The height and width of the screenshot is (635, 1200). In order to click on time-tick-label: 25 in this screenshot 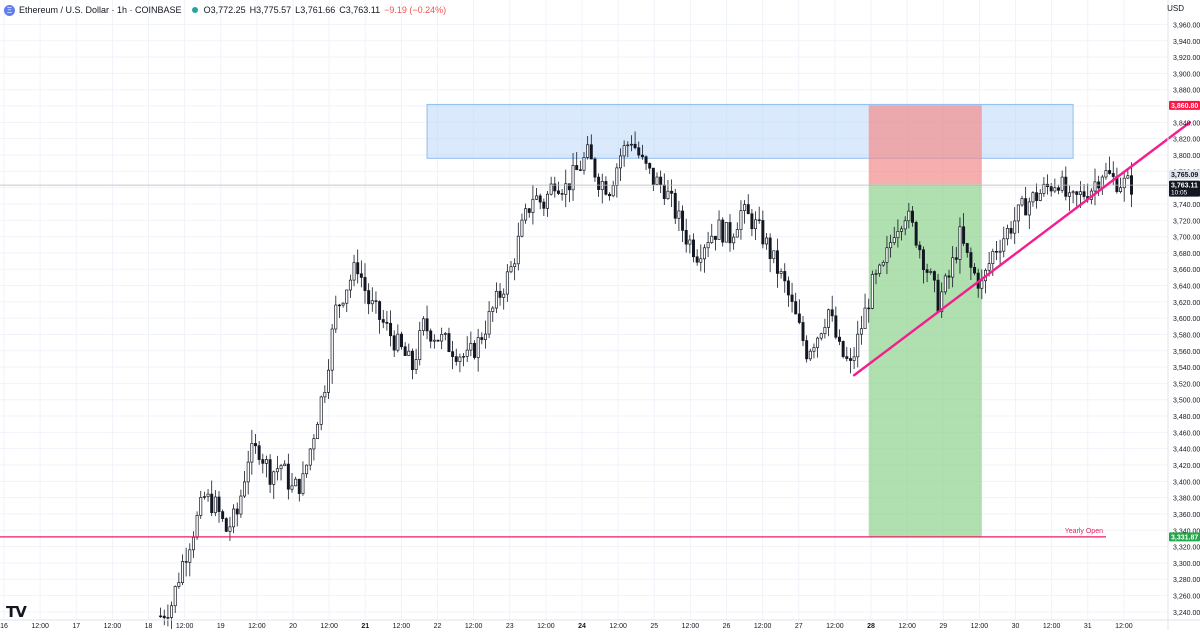, I will do `click(654, 626)`.